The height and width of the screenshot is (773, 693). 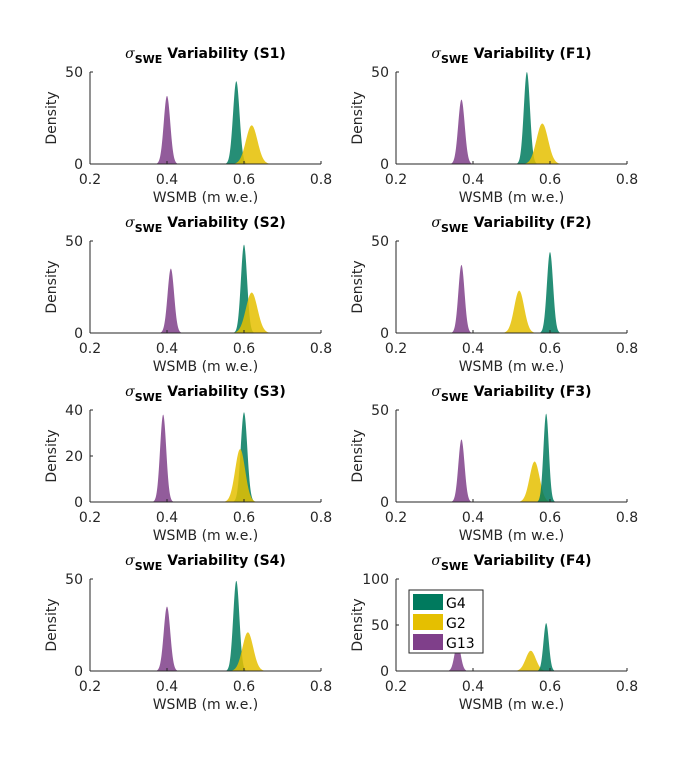 I want to click on panel-title: σSWE Variability (S3), so click(x=205, y=394).